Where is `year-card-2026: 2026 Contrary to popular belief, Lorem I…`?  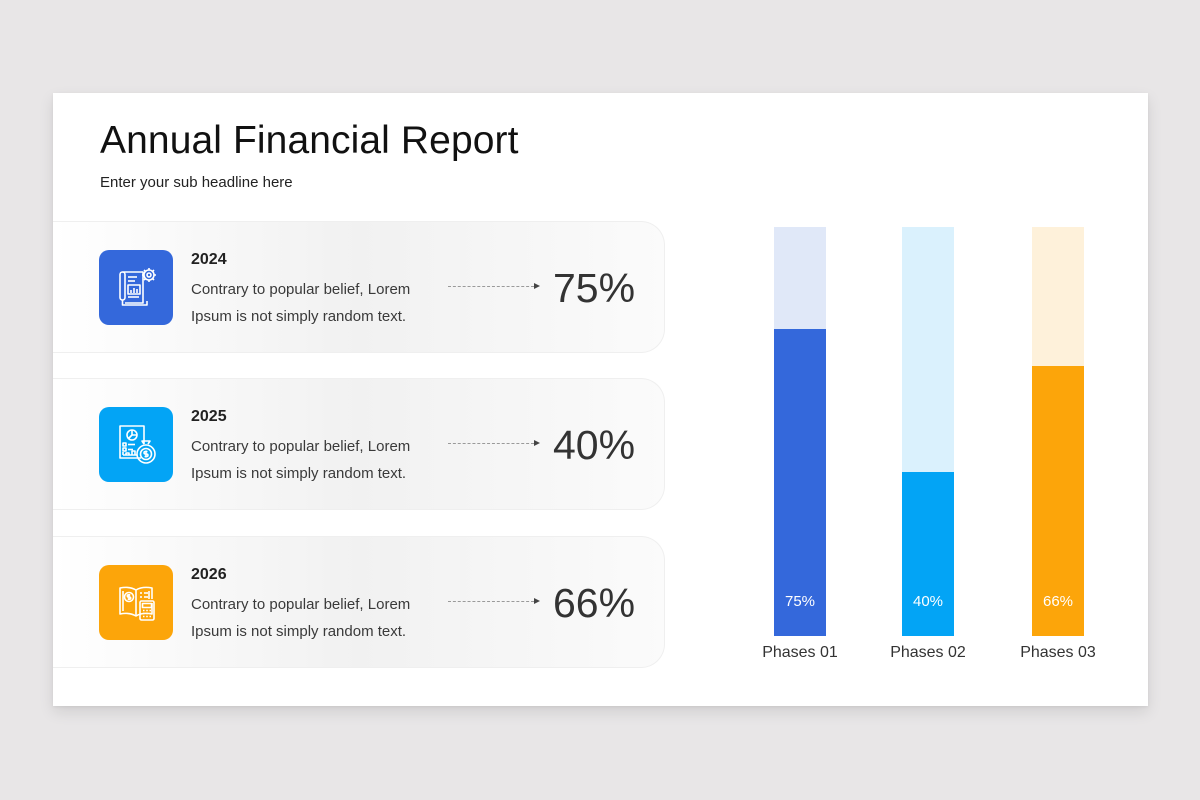
year-card-2026: 2026 Contrary to popular belief, Lorem I… is located at coordinates (359, 602).